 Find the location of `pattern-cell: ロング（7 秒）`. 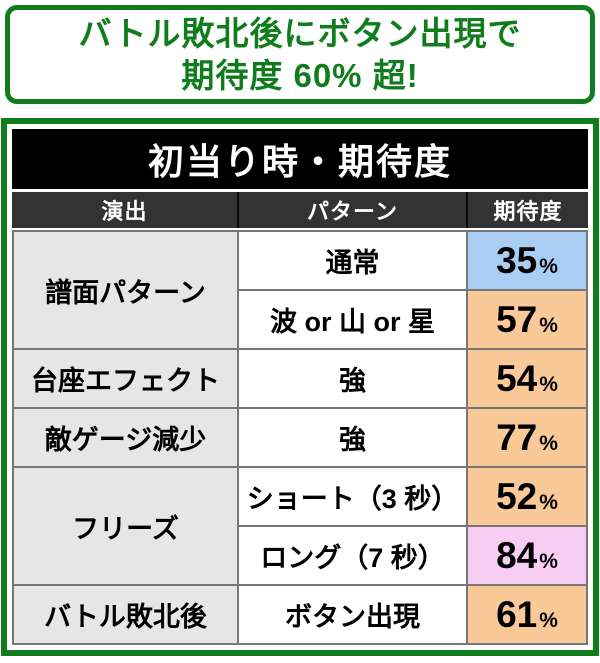

pattern-cell: ロング（7 秒） is located at coordinates (352, 555).